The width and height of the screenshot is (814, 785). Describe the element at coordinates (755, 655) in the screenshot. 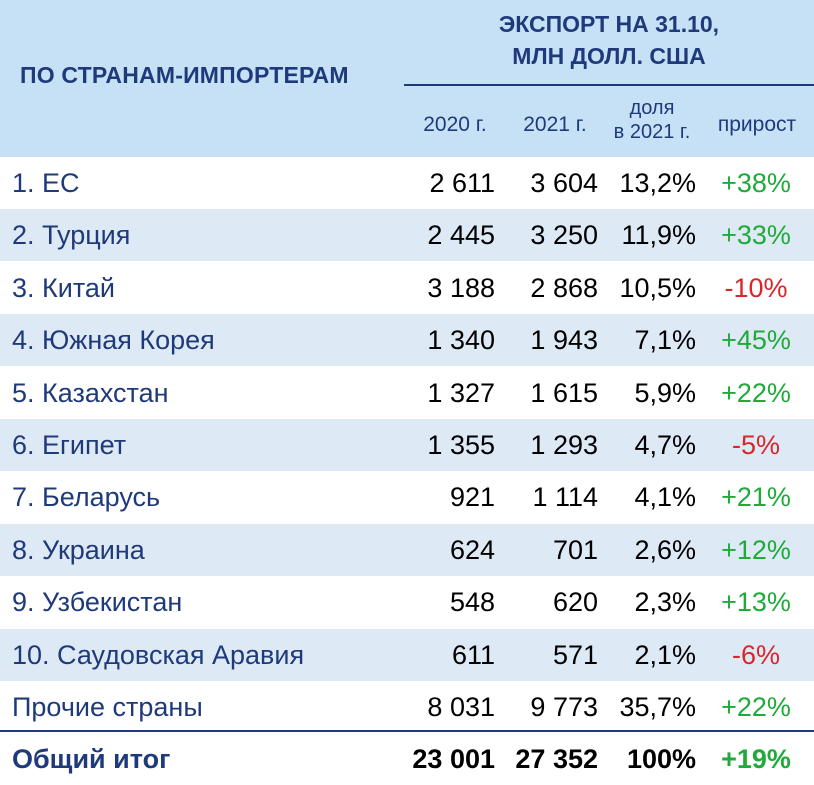

I see `cell-growth: -6%` at that location.